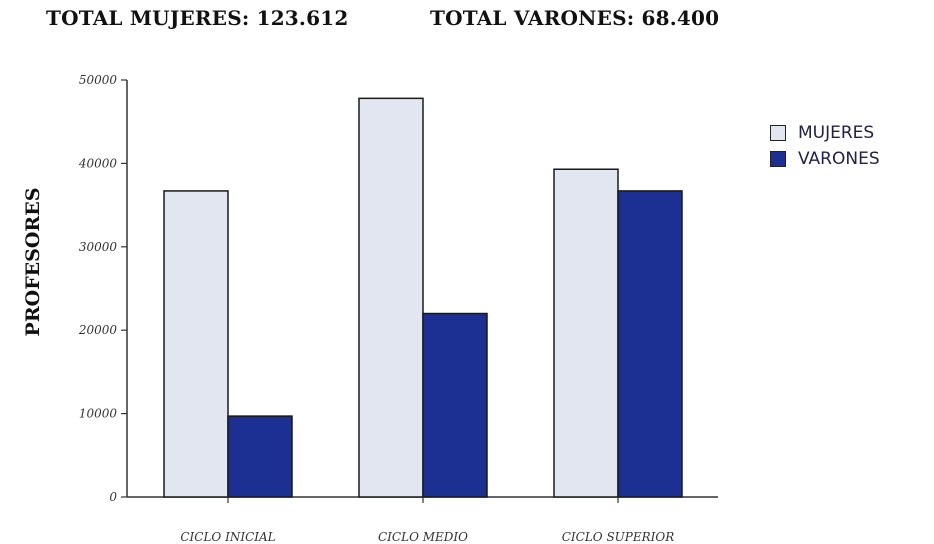 Image resolution: width=934 pixels, height=544 pixels. What do you see at coordinates (836, 133) in the screenshot?
I see `legend-label-mujeres: MUJERES` at bounding box center [836, 133].